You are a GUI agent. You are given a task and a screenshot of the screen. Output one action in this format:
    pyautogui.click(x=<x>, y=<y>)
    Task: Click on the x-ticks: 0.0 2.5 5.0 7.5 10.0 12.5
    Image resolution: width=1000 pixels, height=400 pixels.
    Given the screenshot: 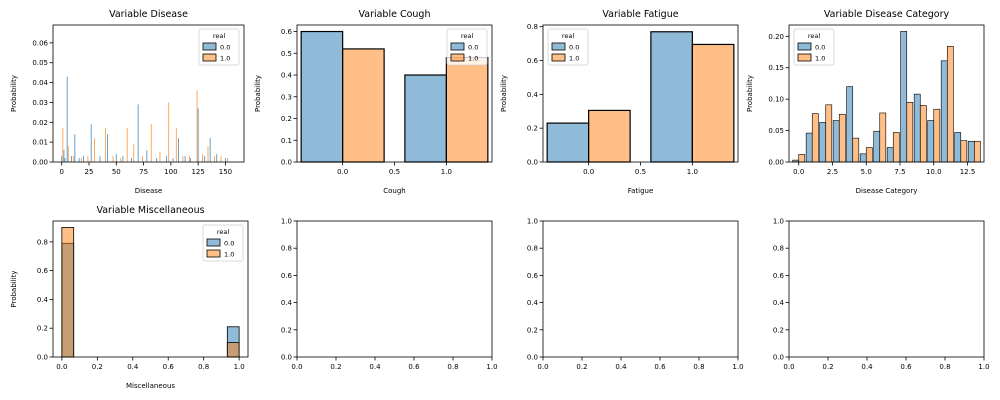 What is the action you would take?
    pyautogui.click(x=884, y=169)
    